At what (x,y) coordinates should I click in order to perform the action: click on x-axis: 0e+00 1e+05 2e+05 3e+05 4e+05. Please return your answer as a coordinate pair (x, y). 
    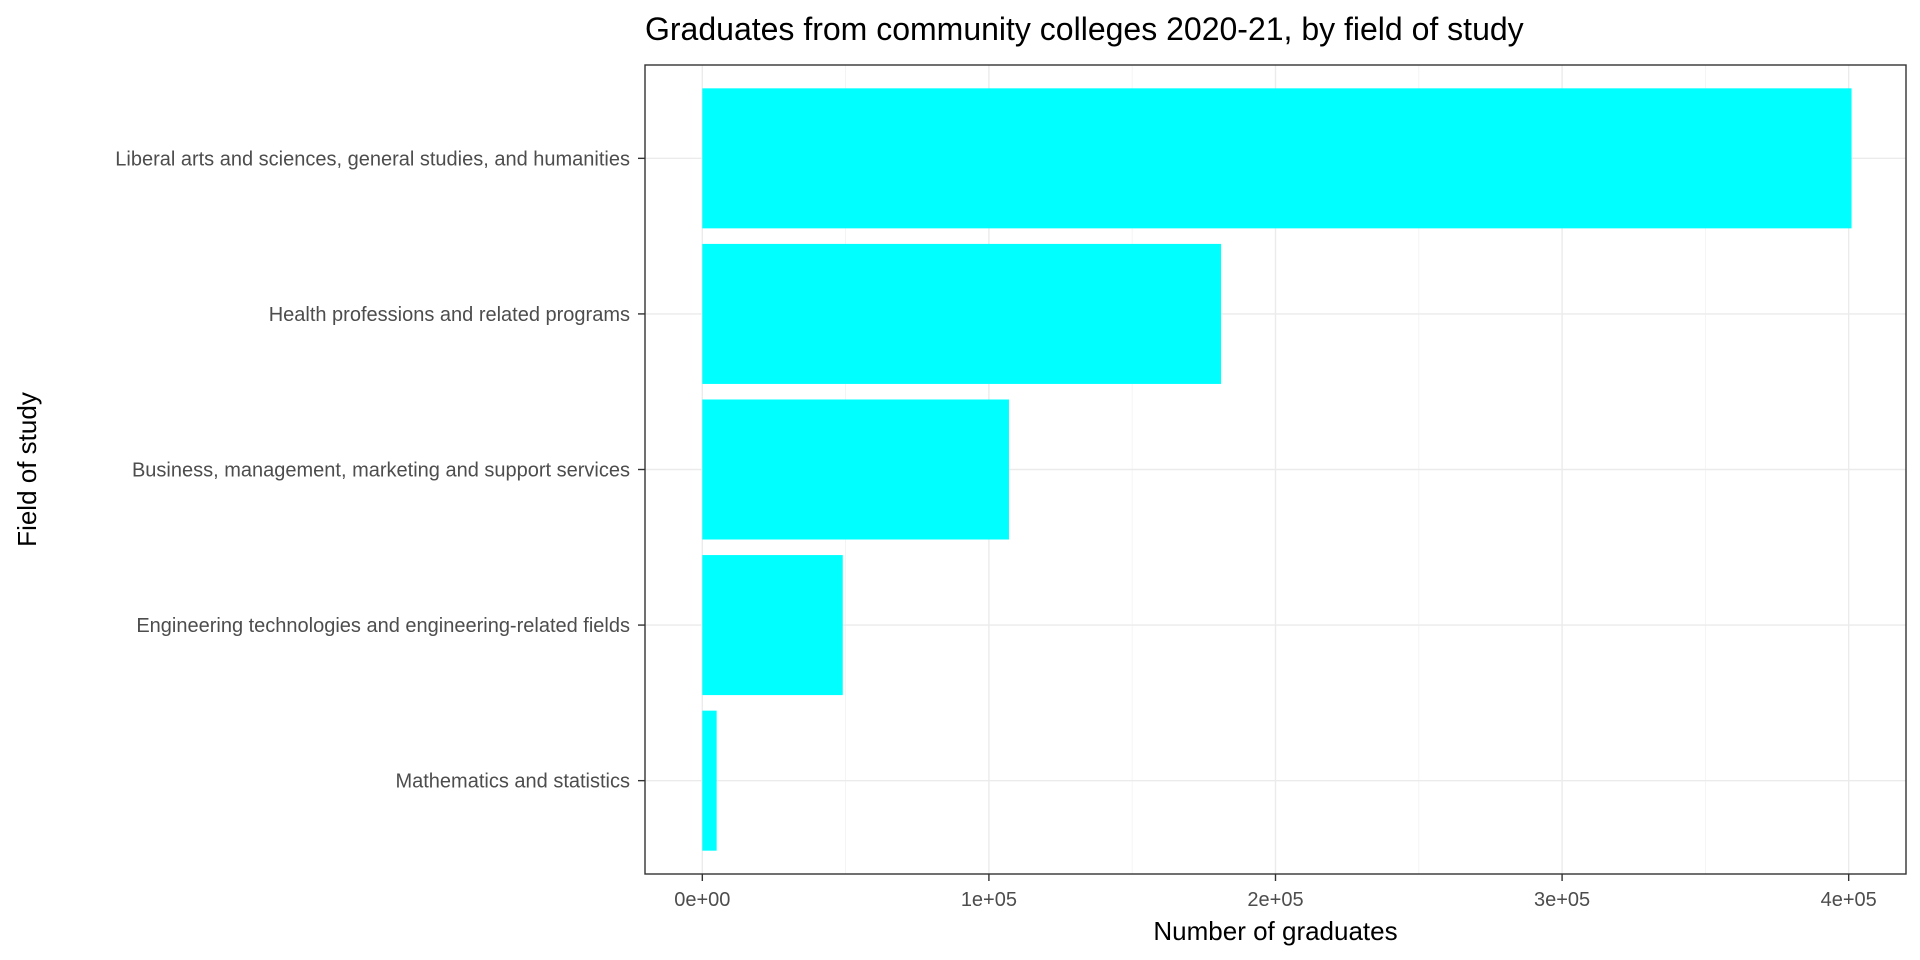
    Looking at the image, I should click on (1275, 892).